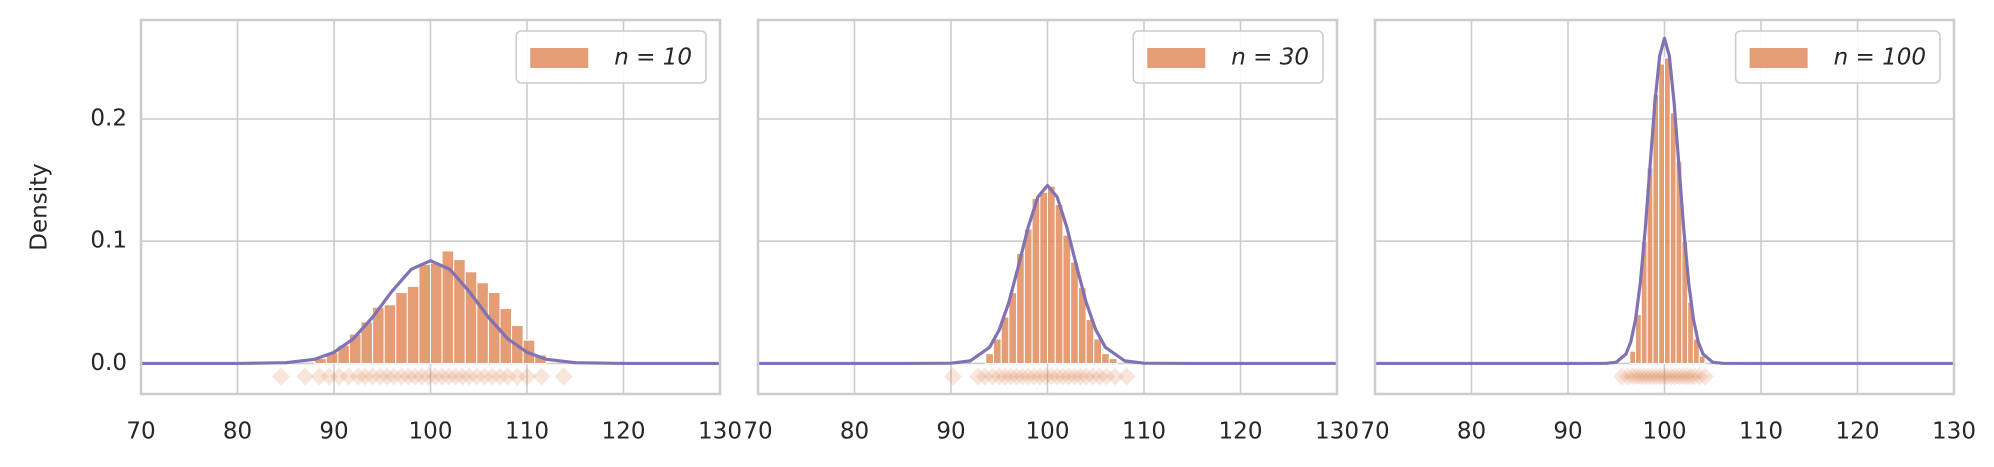 The image size is (1994, 467). Describe the element at coordinates (653, 58) in the screenshot. I see `legend-label: n = 10` at that location.